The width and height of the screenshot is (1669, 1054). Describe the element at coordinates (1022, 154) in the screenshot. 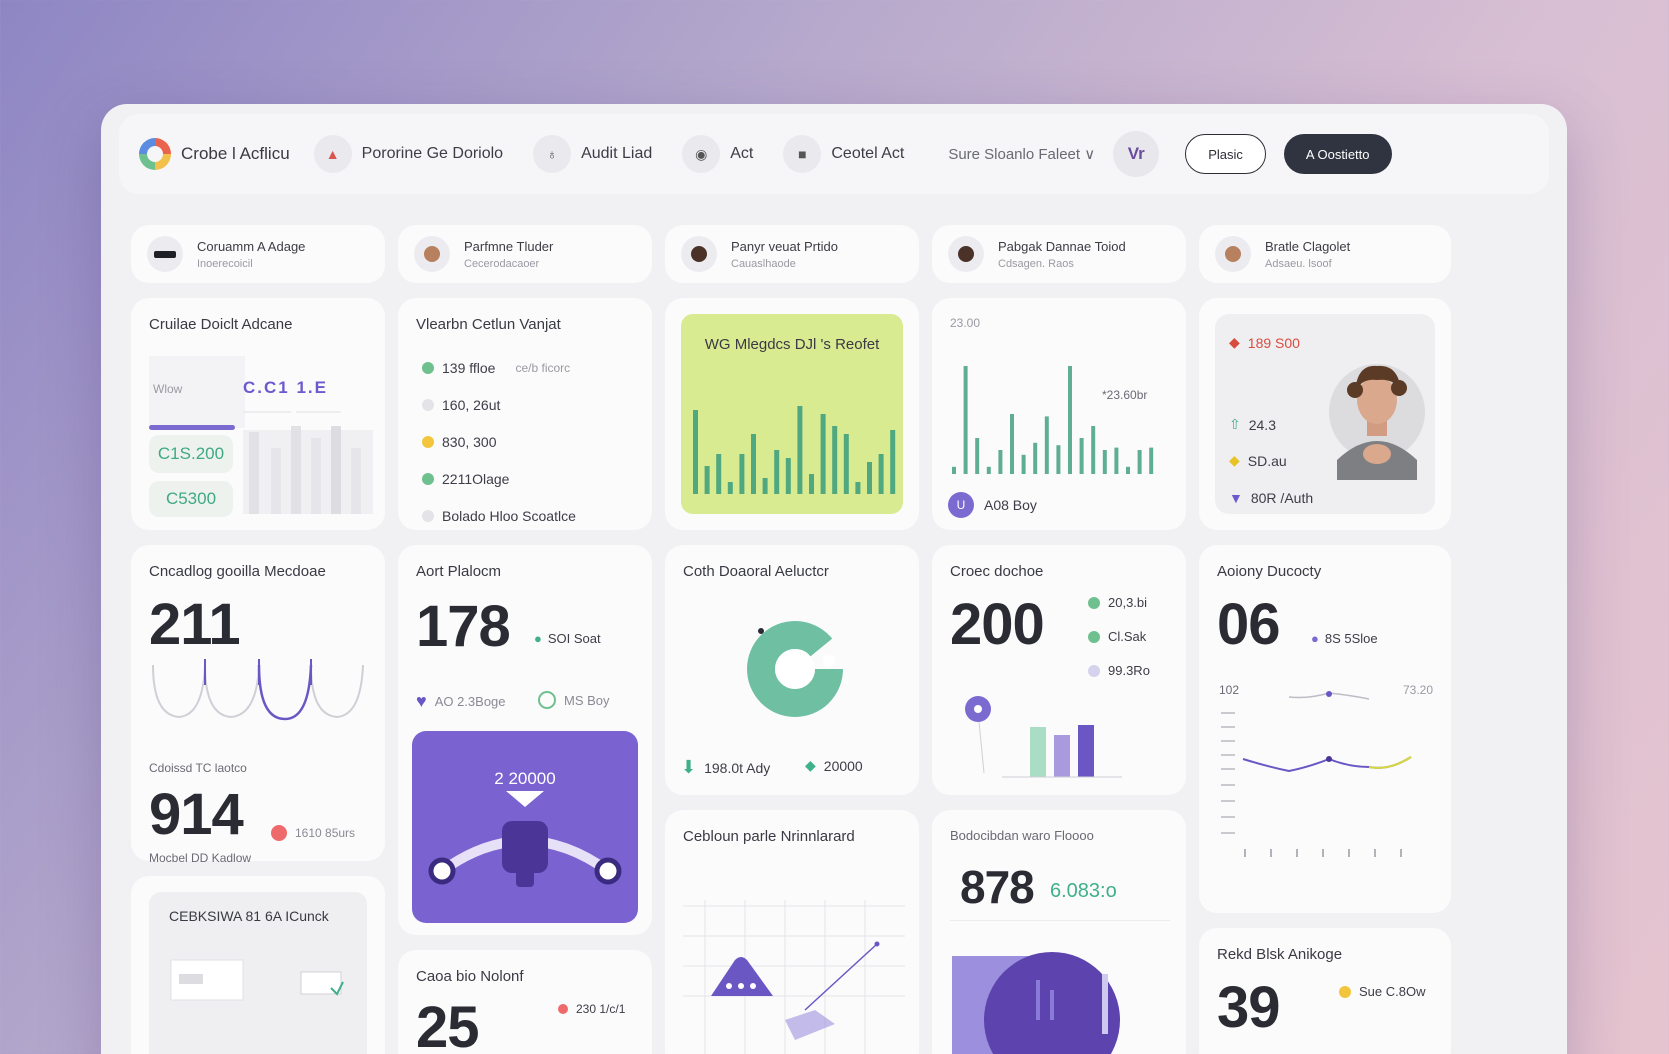

I see `scenario-select: Sure Sloanlo Faleet ∨` at that location.